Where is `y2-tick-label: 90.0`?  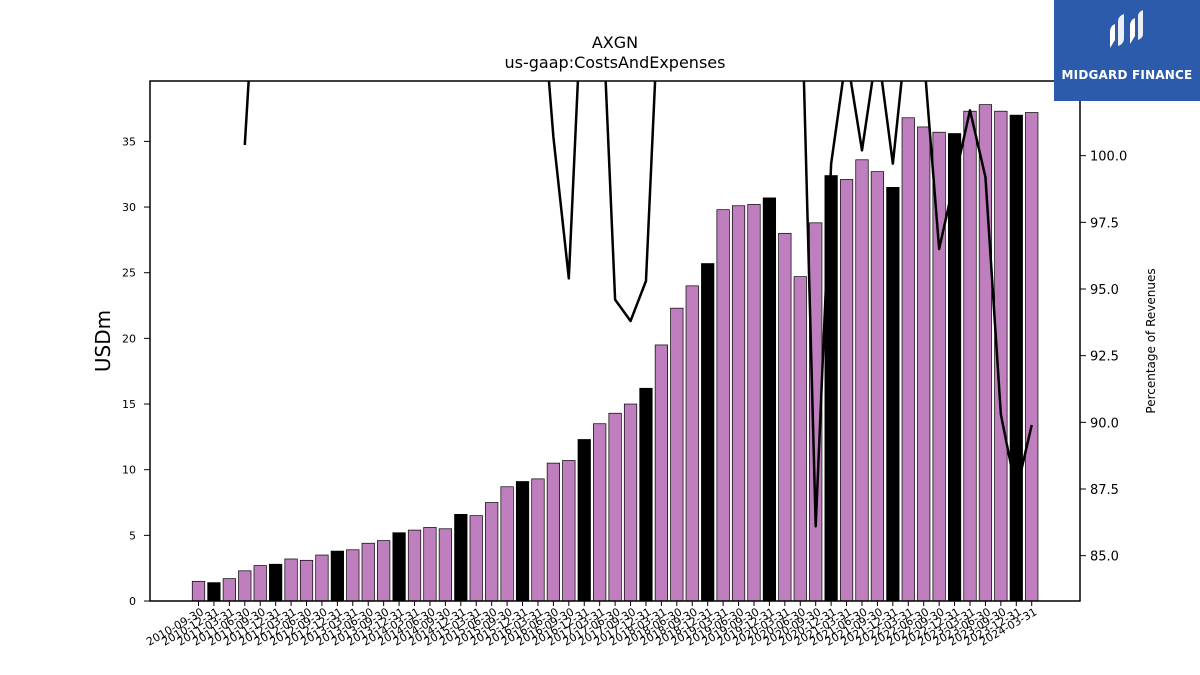
y2-tick-label: 90.0 is located at coordinates (1104, 423).